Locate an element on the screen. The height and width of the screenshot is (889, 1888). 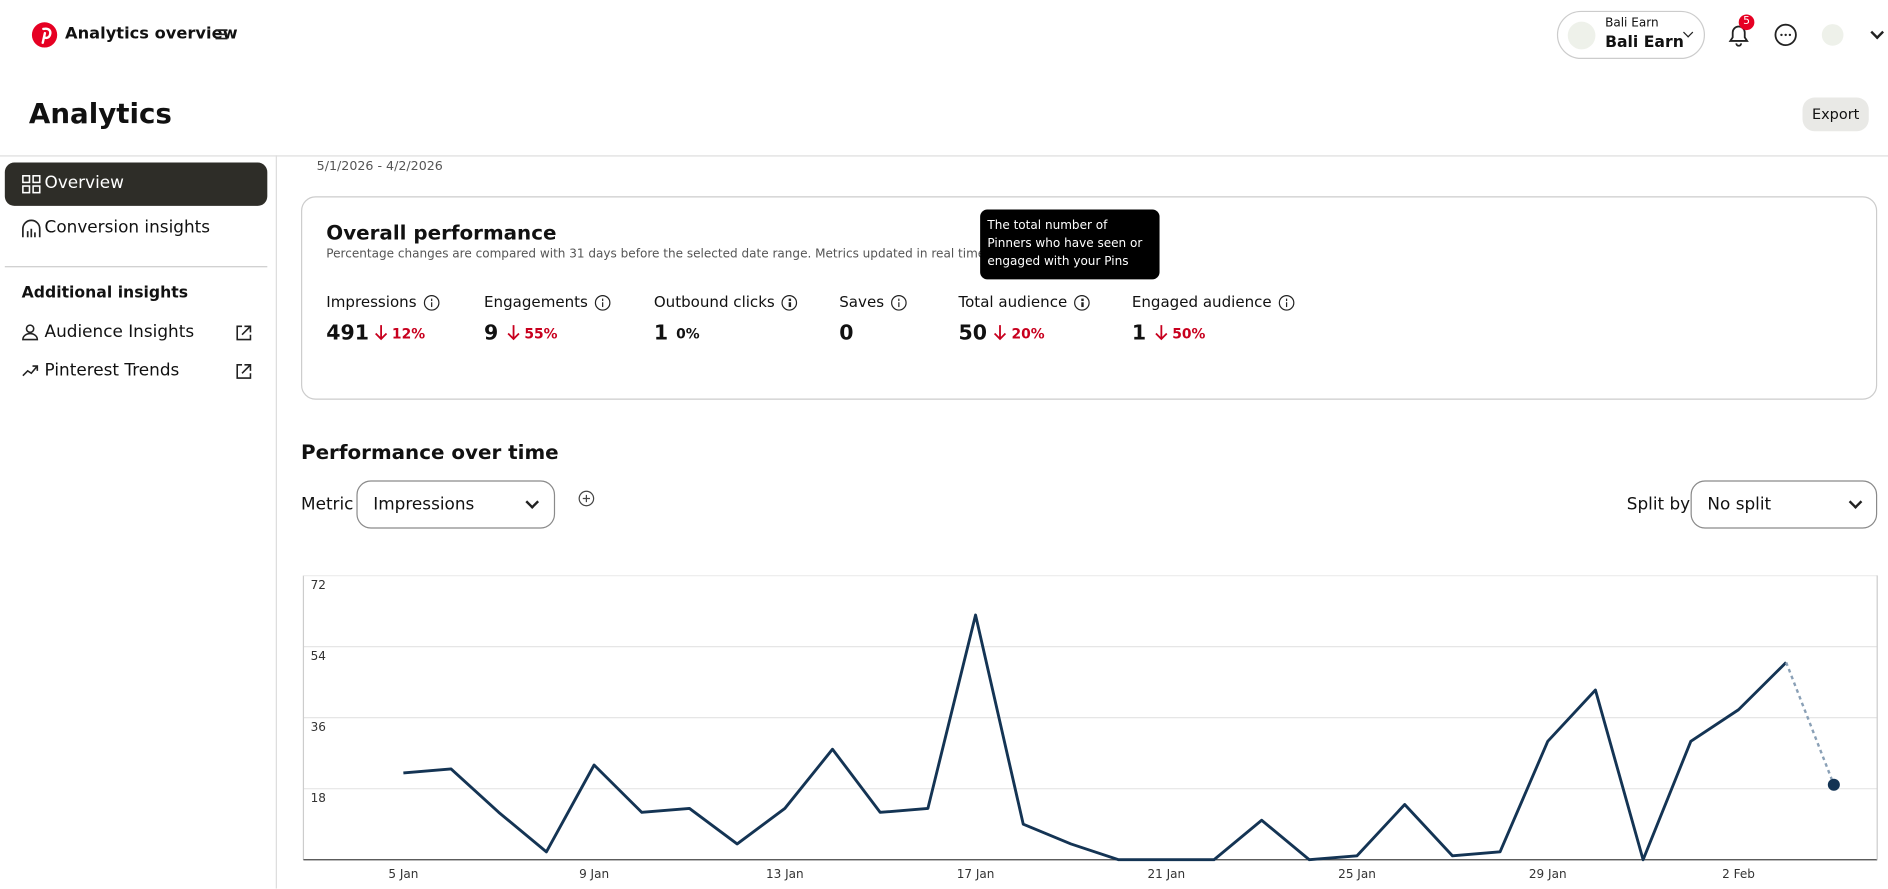
nav-item-active: Overview is located at coordinates (136, 184).